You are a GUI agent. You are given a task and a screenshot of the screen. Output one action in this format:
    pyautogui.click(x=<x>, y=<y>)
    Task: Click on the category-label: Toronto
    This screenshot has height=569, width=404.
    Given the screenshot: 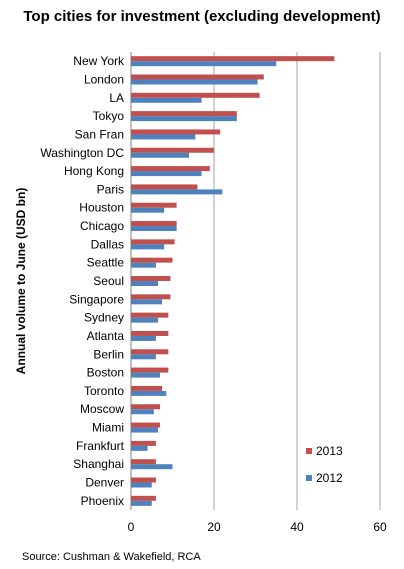 What is the action you would take?
    pyautogui.click(x=104, y=391)
    